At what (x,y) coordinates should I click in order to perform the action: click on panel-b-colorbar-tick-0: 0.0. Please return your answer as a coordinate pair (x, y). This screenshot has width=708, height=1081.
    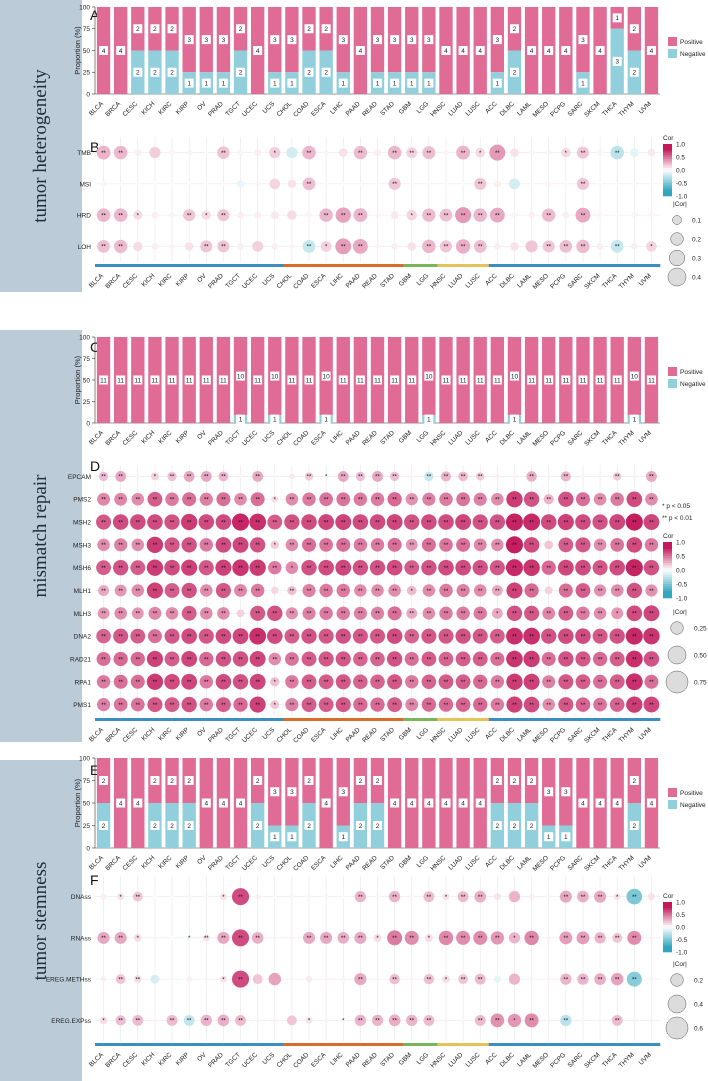
    Looking at the image, I should click on (680, 170).